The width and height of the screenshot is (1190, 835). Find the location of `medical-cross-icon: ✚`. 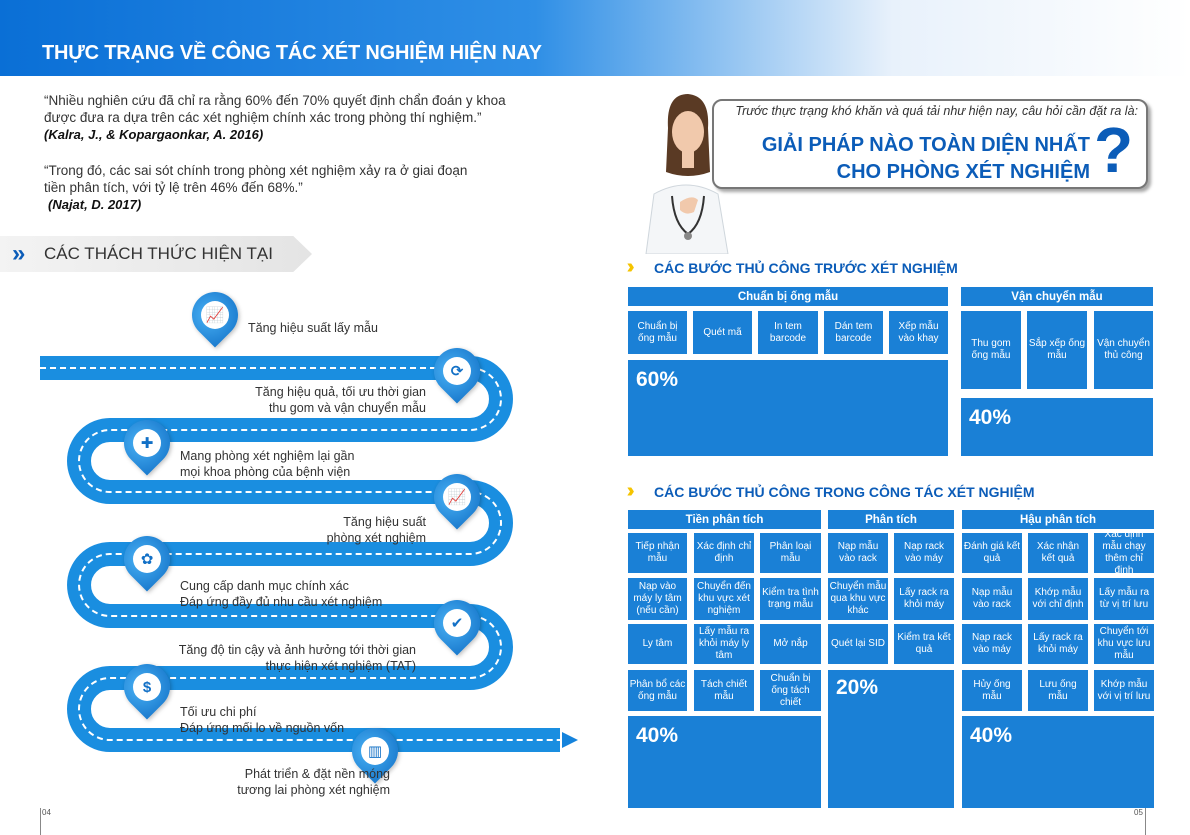

medical-cross-icon: ✚ is located at coordinates (147, 443).